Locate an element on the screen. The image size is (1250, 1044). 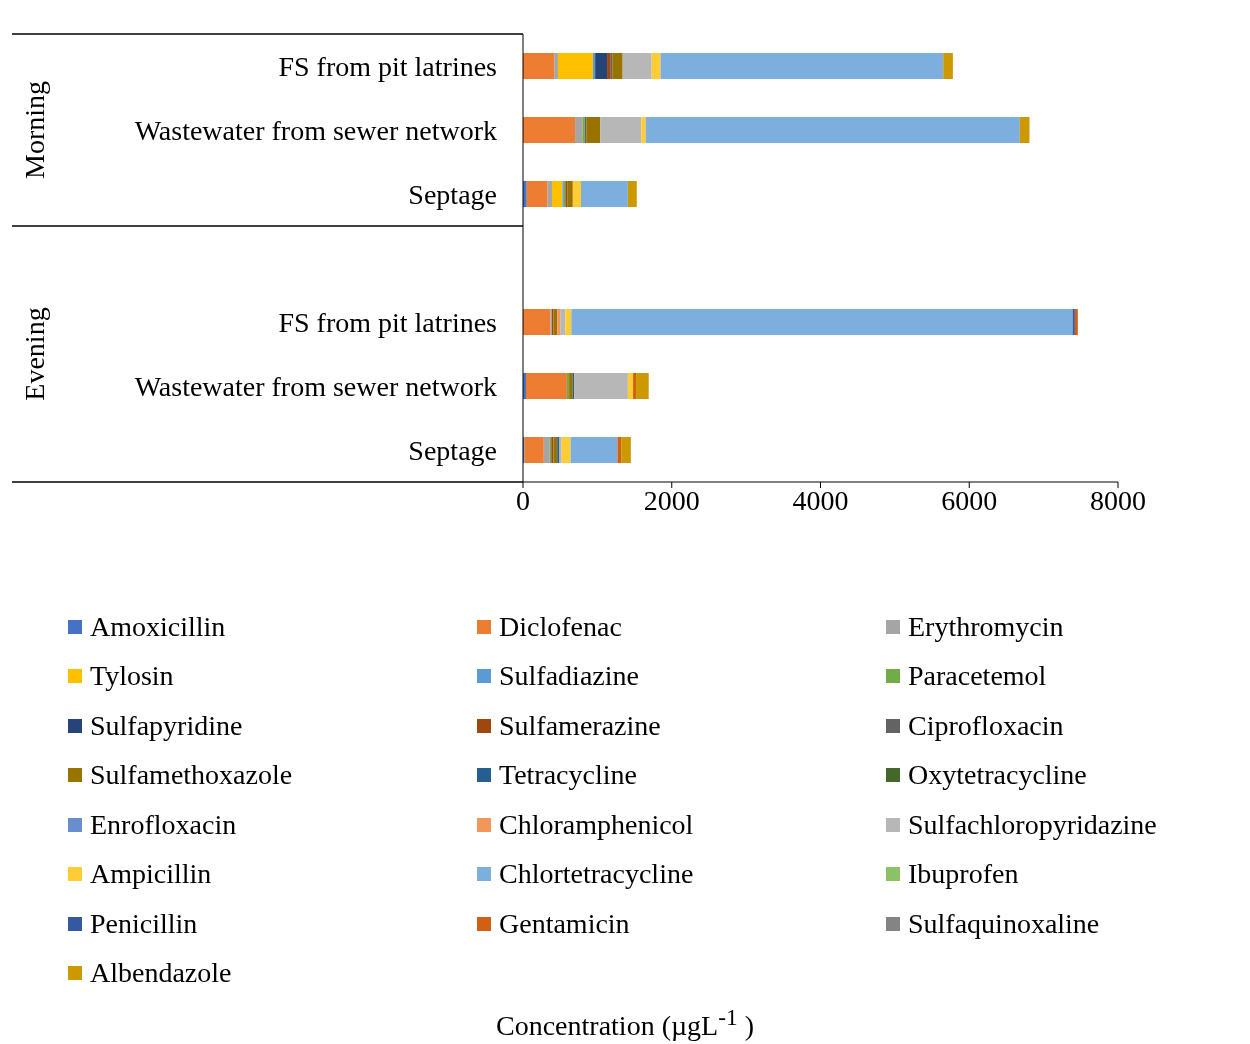
legend-label: Sulfaquinoxaline is located at coordinates (1004, 923).